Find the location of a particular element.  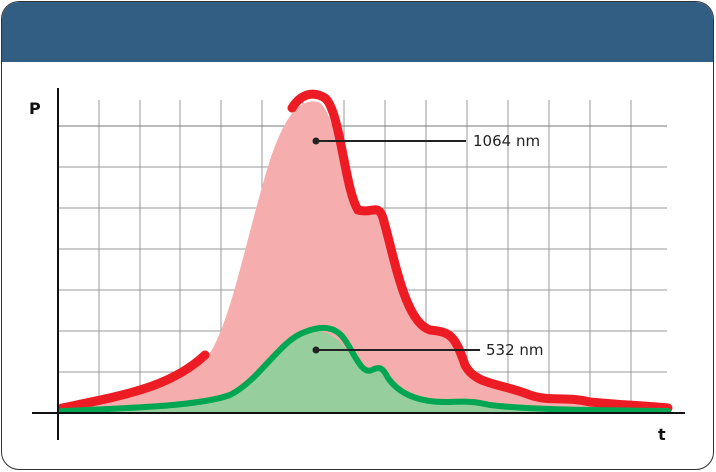

x-axis-label: t is located at coordinates (662, 434).